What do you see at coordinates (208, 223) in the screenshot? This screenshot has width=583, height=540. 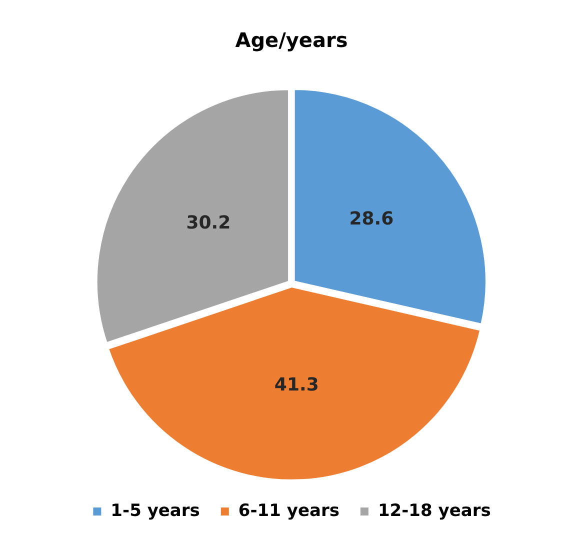 I see `data-label: 30.2` at bounding box center [208, 223].